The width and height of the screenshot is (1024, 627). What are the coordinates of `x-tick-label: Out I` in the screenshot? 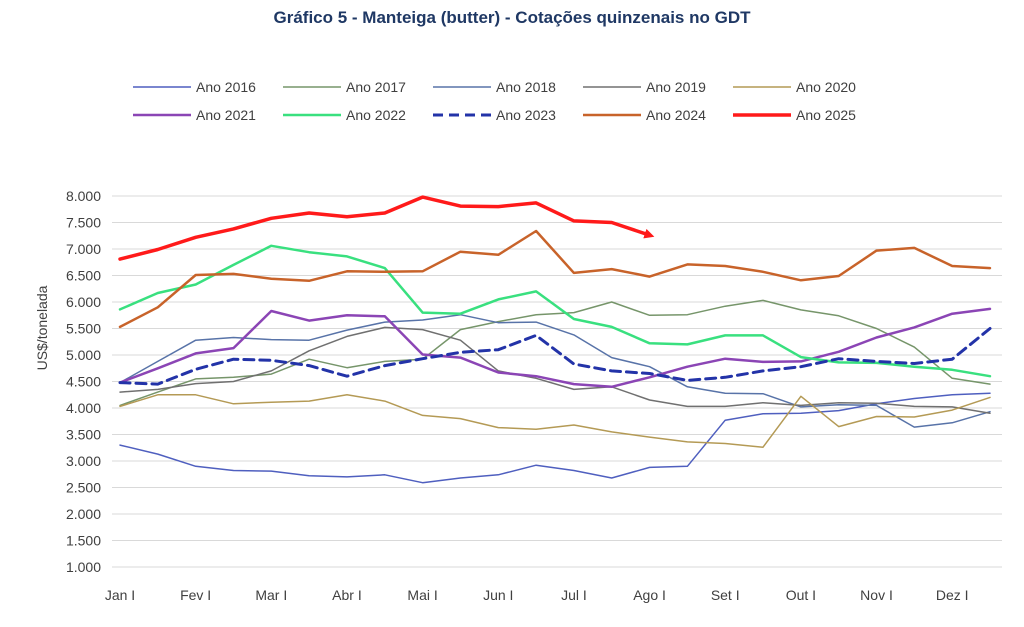 It's located at (801, 595).